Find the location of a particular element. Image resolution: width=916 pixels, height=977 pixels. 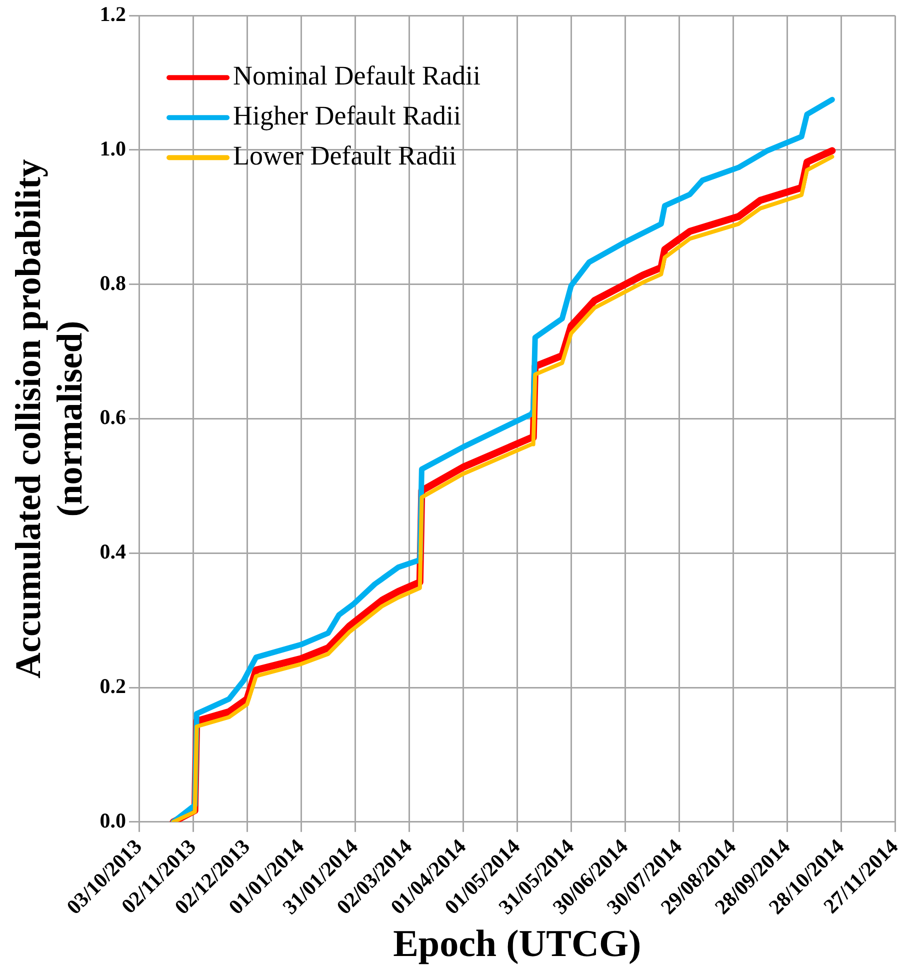

y-tick-label: 0.6 is located at coordinates (113, 417).